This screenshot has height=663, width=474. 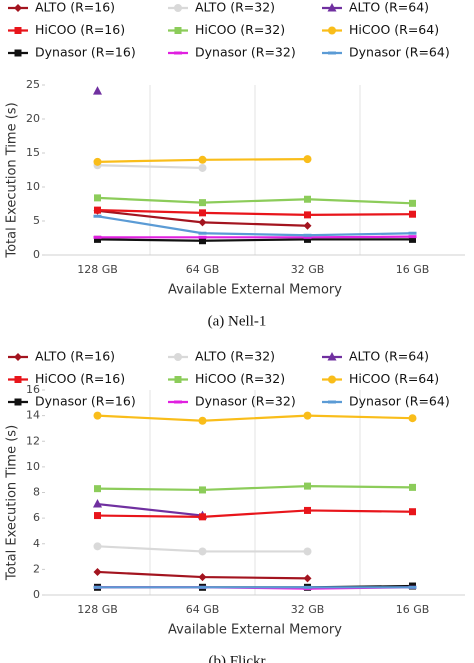 What do you see at coordinates (399, 401) in the screenshot?
I see `legend-label: Dynasor (R=64)` at bounding box center [399, 401].